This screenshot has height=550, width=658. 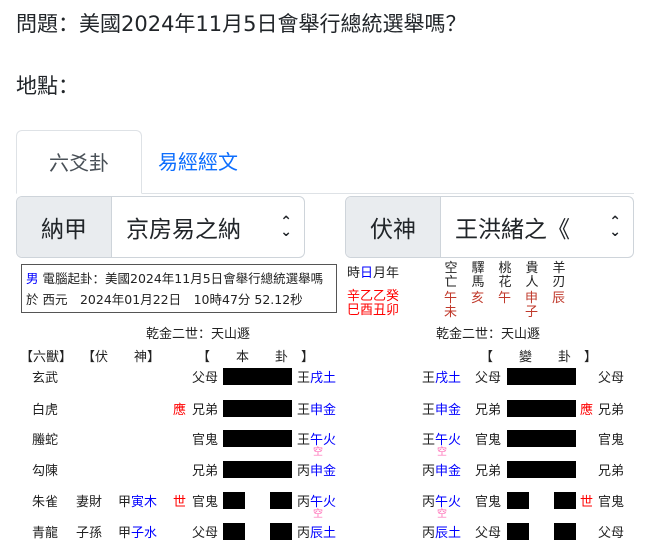 What do you see at coordinates (448, 440) in the screenshot?
I see `bian-branch: 午火` at bounding box center [448, 440].